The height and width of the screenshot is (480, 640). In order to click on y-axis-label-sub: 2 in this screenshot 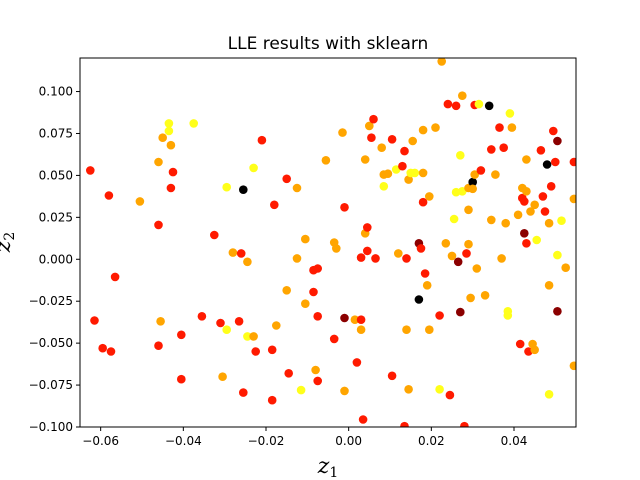, I will do `click(10, 236)`.